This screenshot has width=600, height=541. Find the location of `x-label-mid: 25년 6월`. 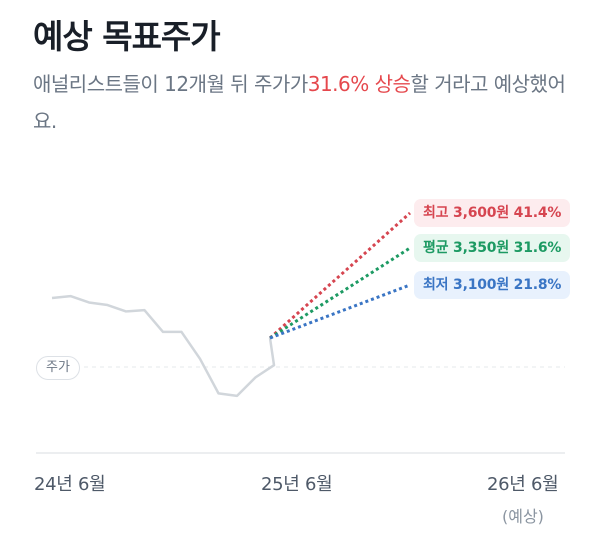

x-label-mid: 25년 6월 is located at coordinates (297, 484).